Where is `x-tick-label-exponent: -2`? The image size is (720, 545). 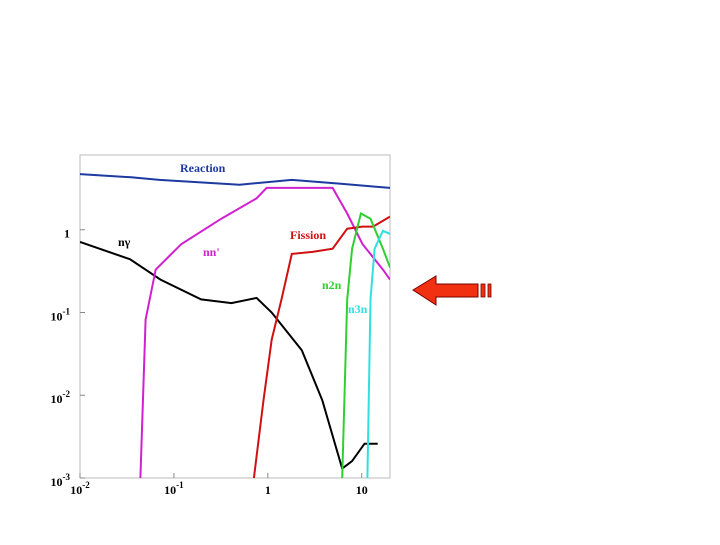
x-tick-label-exponent: -2 is located at coordinates (86, 485).